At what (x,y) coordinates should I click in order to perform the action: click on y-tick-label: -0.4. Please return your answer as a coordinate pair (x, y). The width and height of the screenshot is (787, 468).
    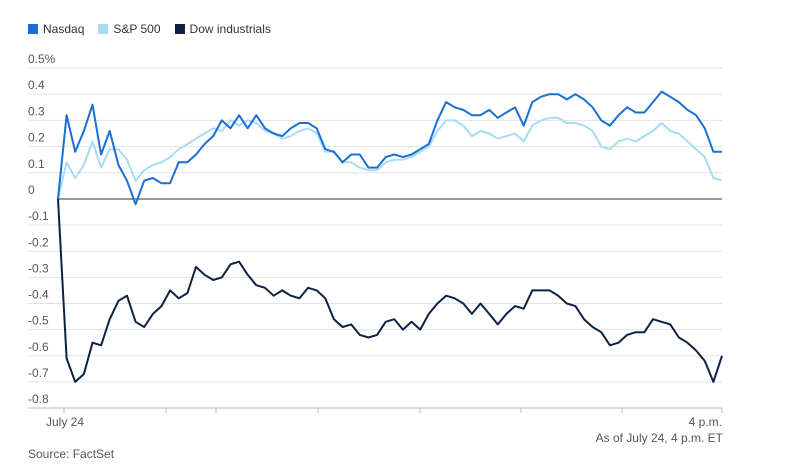
    Looking at the image, I should click on (38, 295).